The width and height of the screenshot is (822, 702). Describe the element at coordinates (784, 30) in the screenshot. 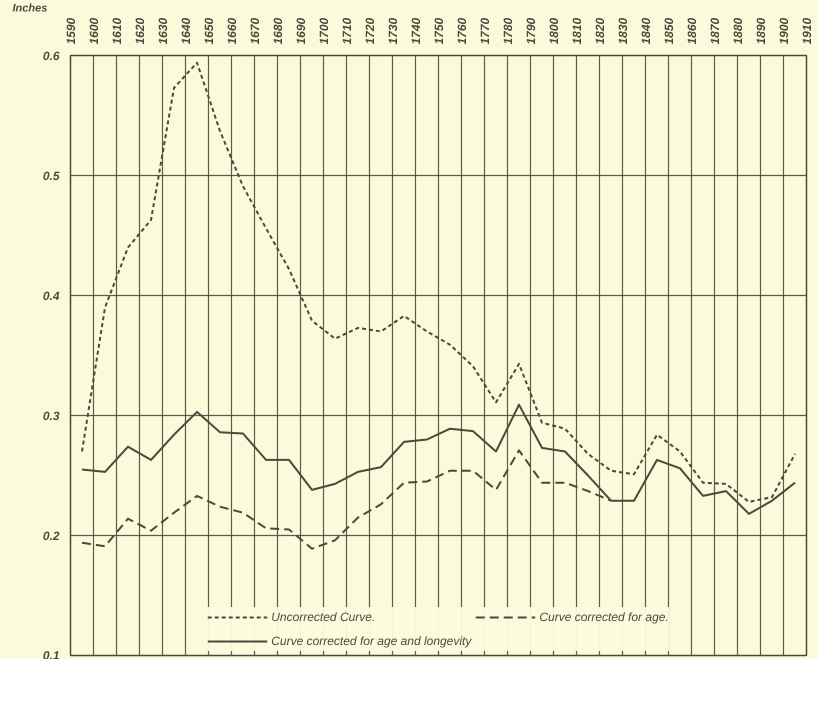

I see `x-tick-label: 1900` at that location.